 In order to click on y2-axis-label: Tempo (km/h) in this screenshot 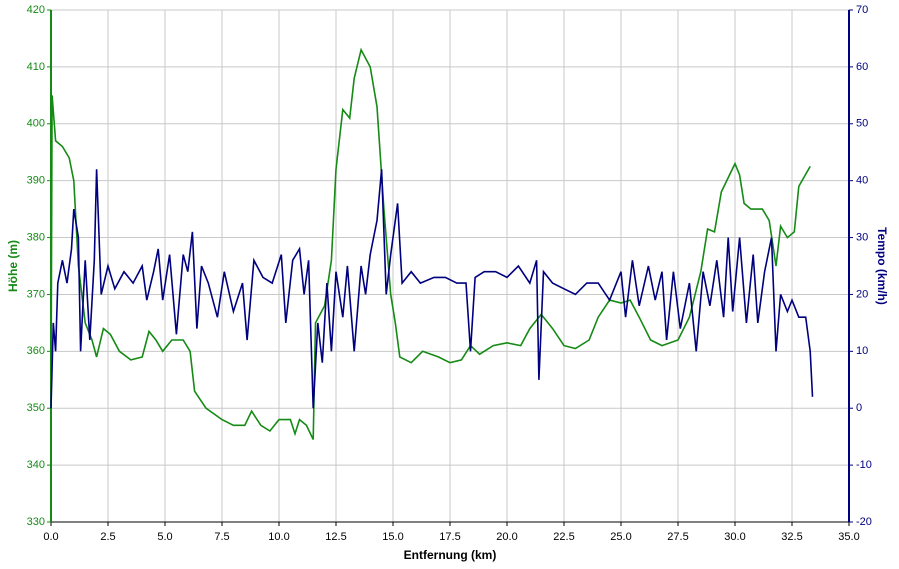, I will do `click(882, 266)`.